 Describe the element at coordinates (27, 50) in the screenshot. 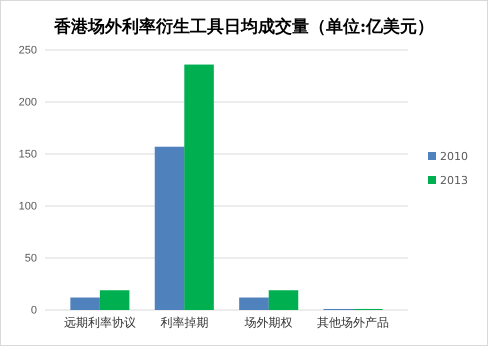

I see `y-tick-label: 250` at that location.